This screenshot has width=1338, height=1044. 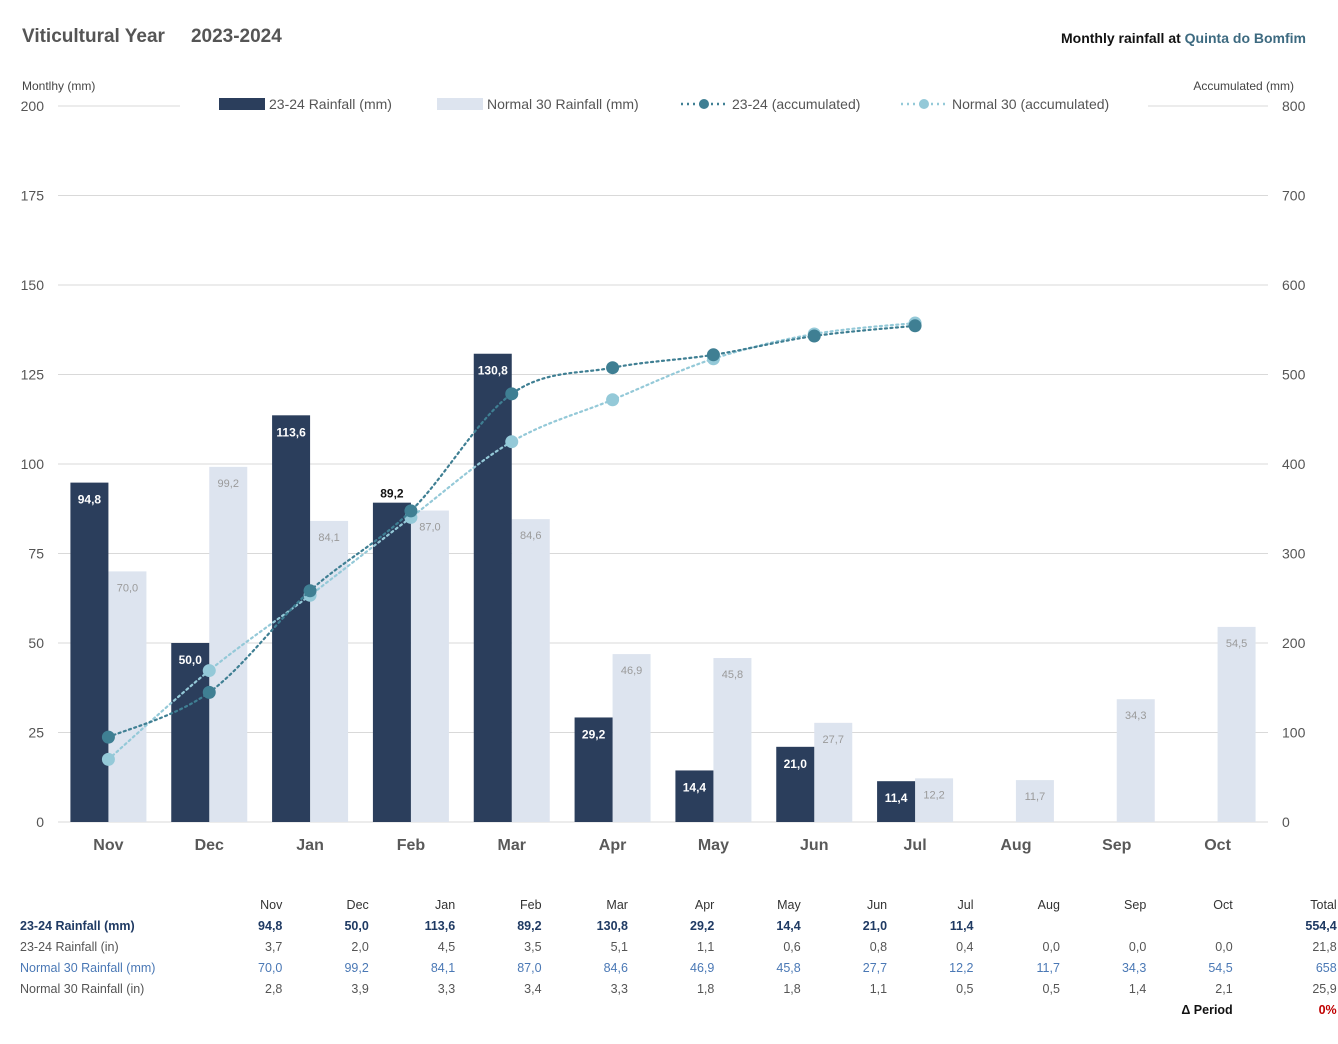 I want to click on table-cell: 11,4, so click(x=961, y=925).